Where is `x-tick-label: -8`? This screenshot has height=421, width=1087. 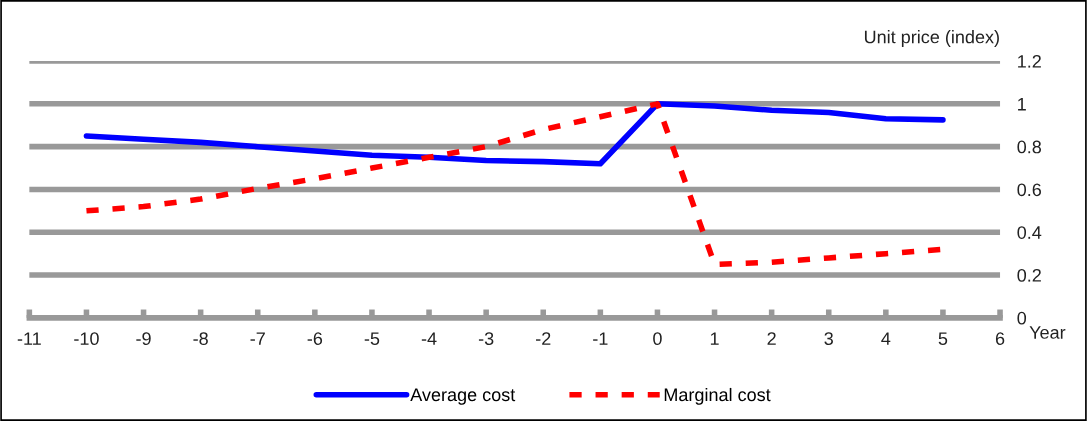 x-tick-label: -8 is located at coordinates (200, 339).